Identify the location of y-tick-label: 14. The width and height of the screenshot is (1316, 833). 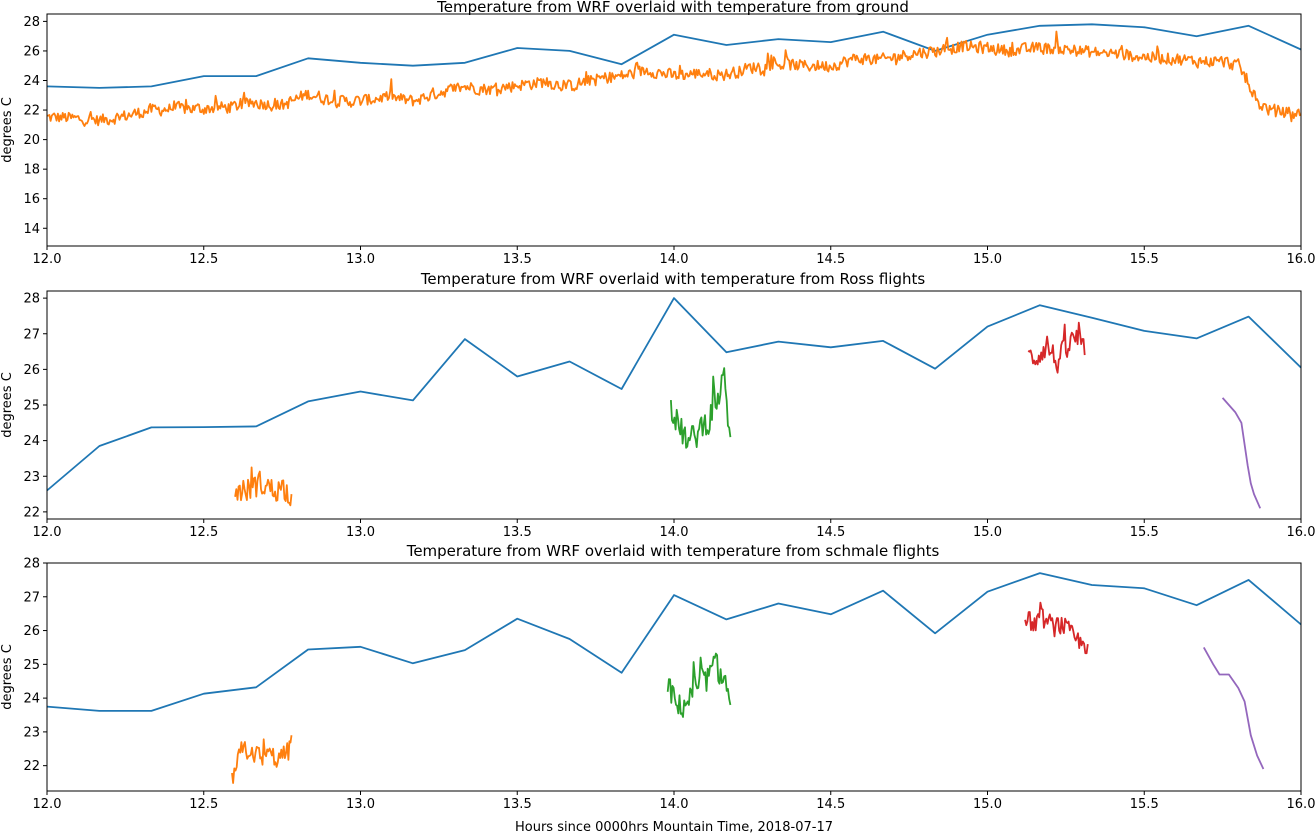
(31, 229).